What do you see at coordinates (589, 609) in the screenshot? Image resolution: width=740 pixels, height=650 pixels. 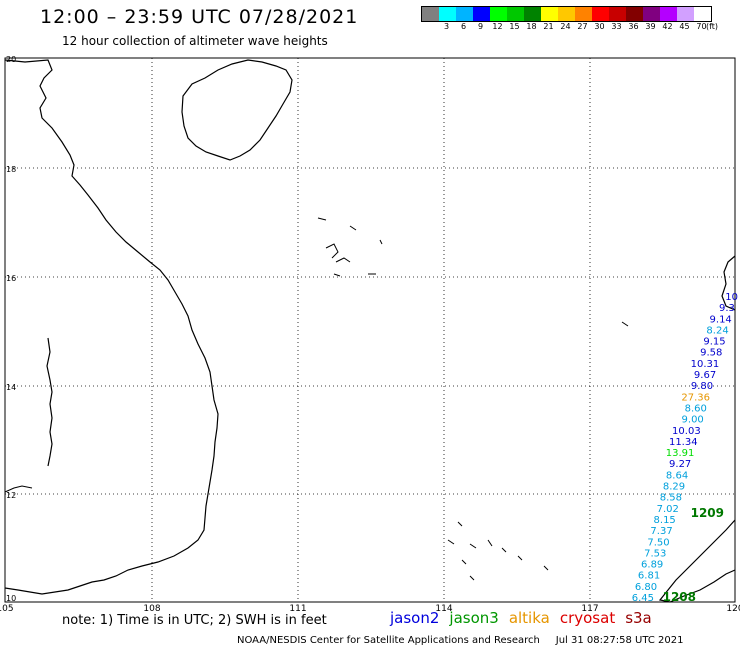 I see `x-axis-label: 117` at bounding box center [589, 609].